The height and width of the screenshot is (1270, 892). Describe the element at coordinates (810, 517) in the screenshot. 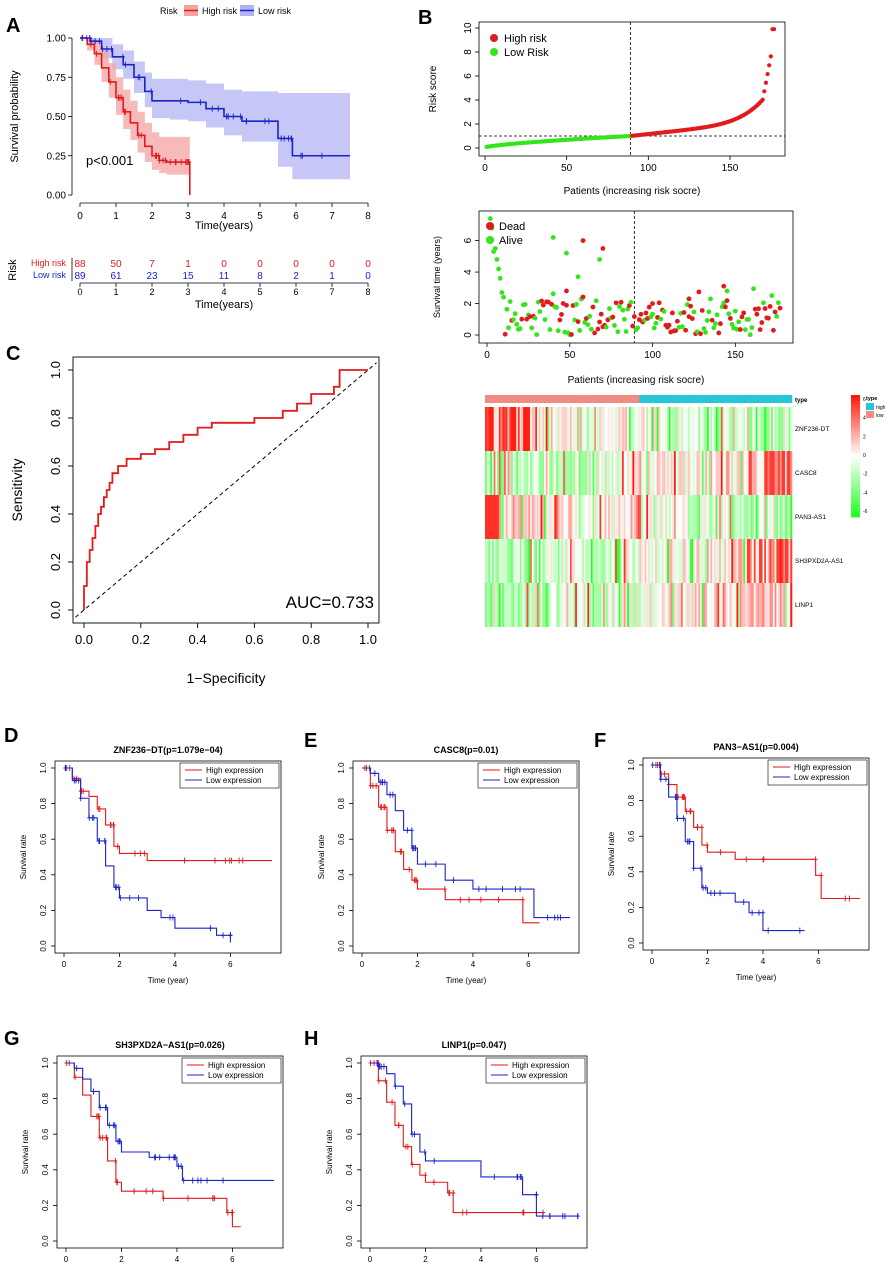

I see `panel-b-heatmap-row-label: PAN3-AS1` at that location.